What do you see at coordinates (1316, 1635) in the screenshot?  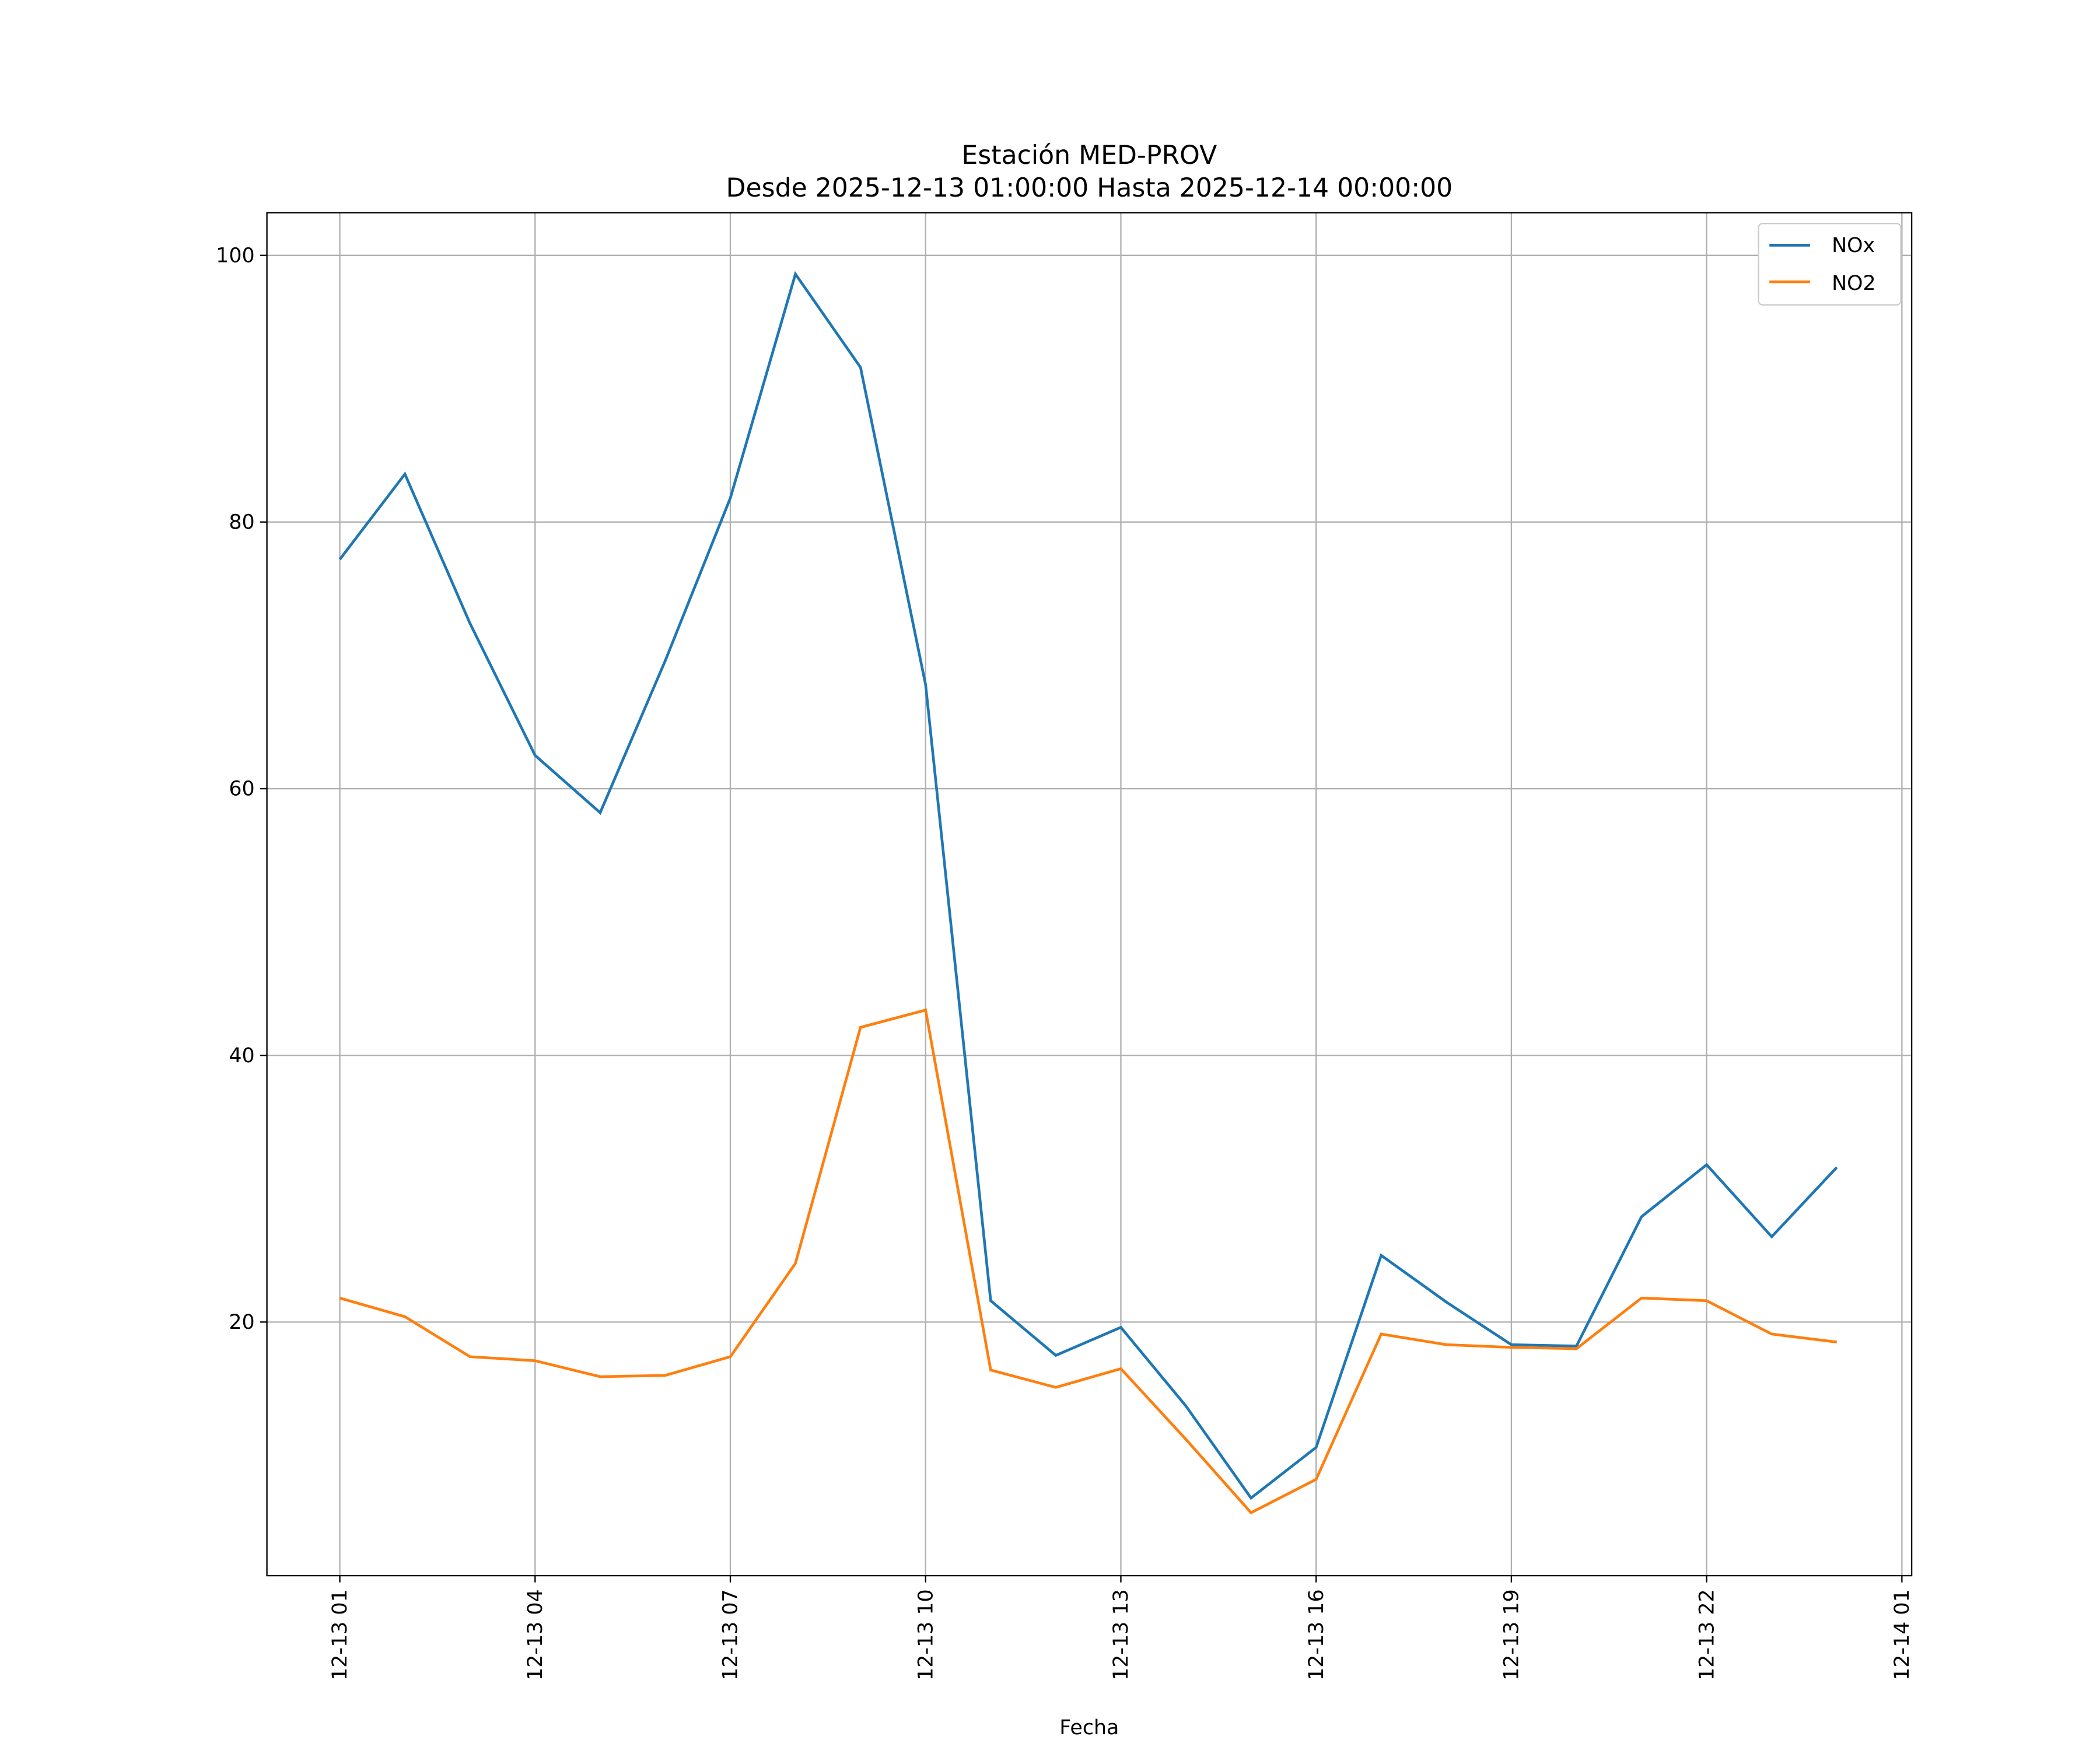 I see `x-tick-label: 12-13 16` at bounding box center [1316, 1635].